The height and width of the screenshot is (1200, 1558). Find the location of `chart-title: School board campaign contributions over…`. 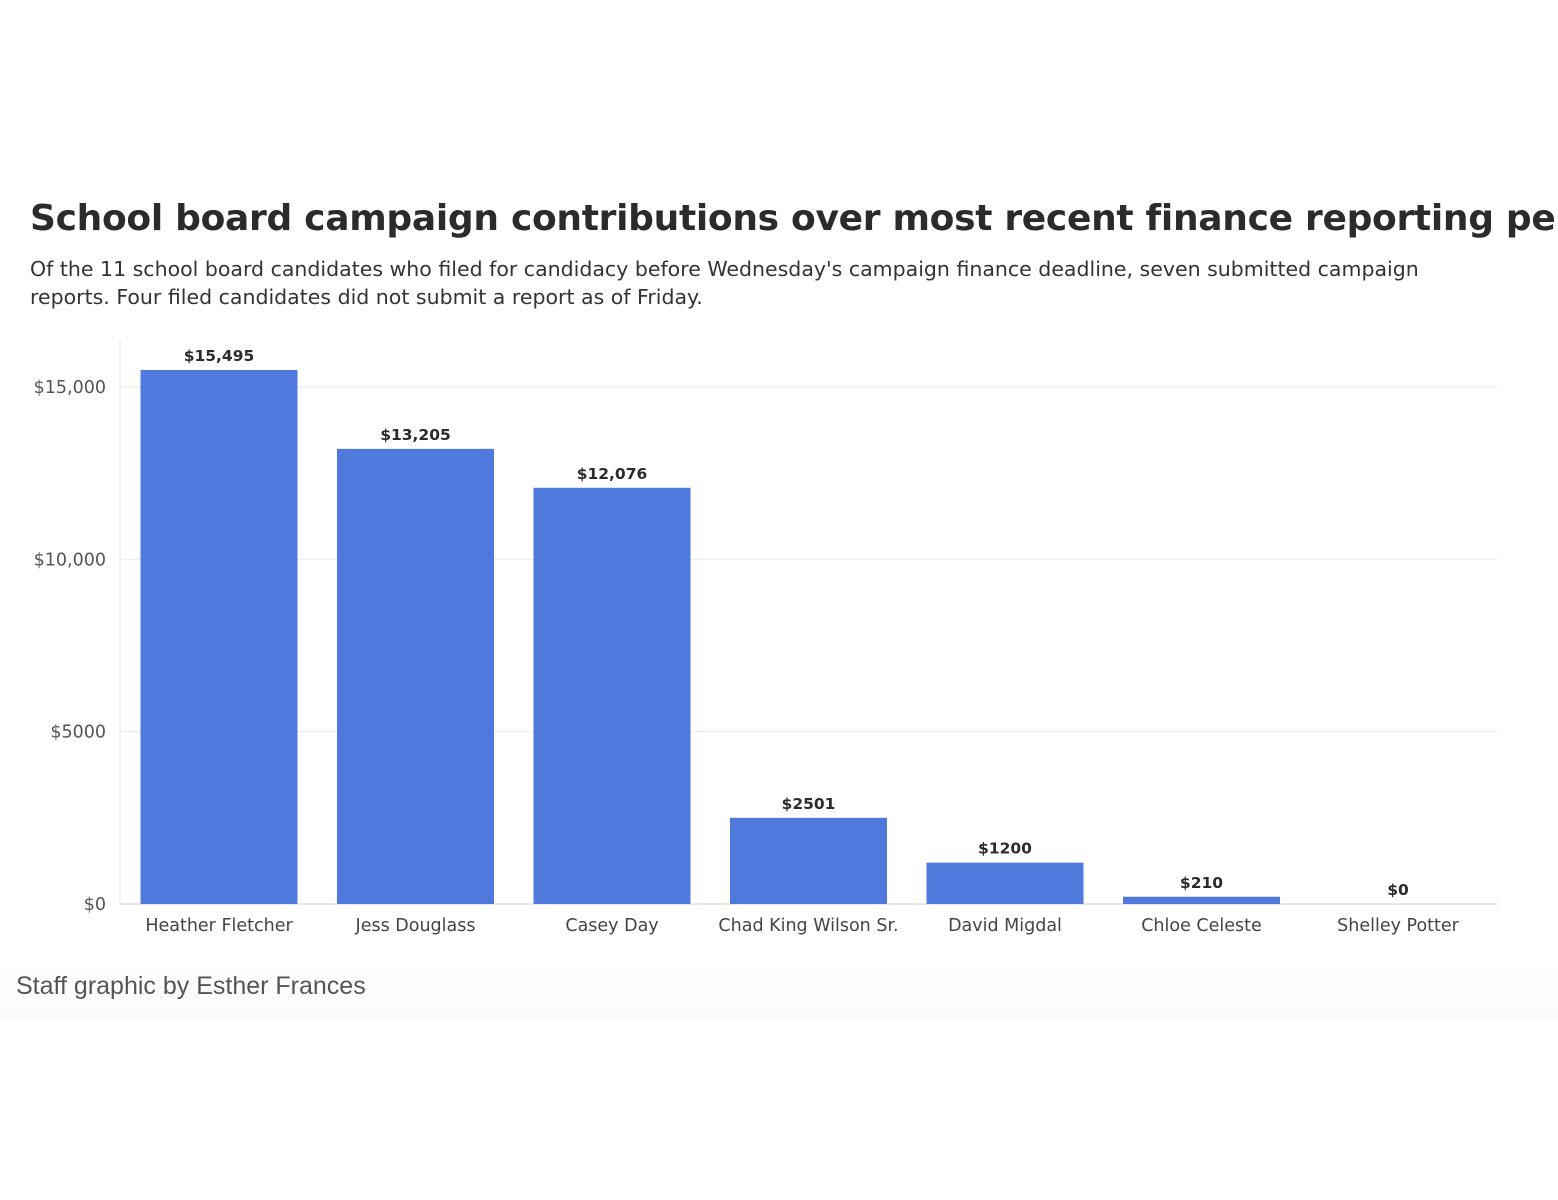

chart-title: School board campaign contributions over… is located at coordinates (794, 218).